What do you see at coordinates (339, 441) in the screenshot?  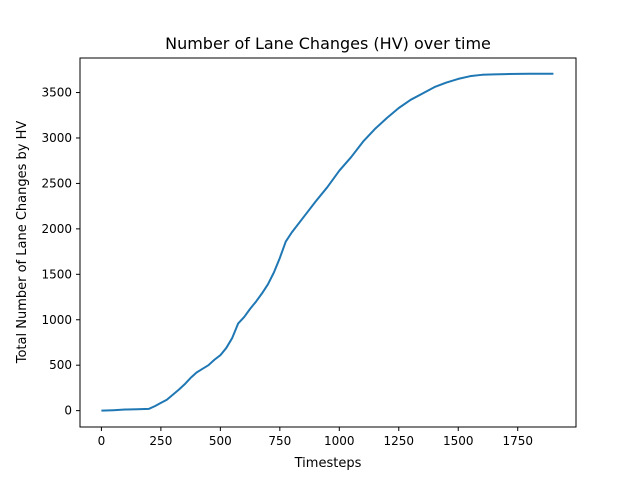 I see `x-tick-label: 1000` at bounding box center [339, 441].